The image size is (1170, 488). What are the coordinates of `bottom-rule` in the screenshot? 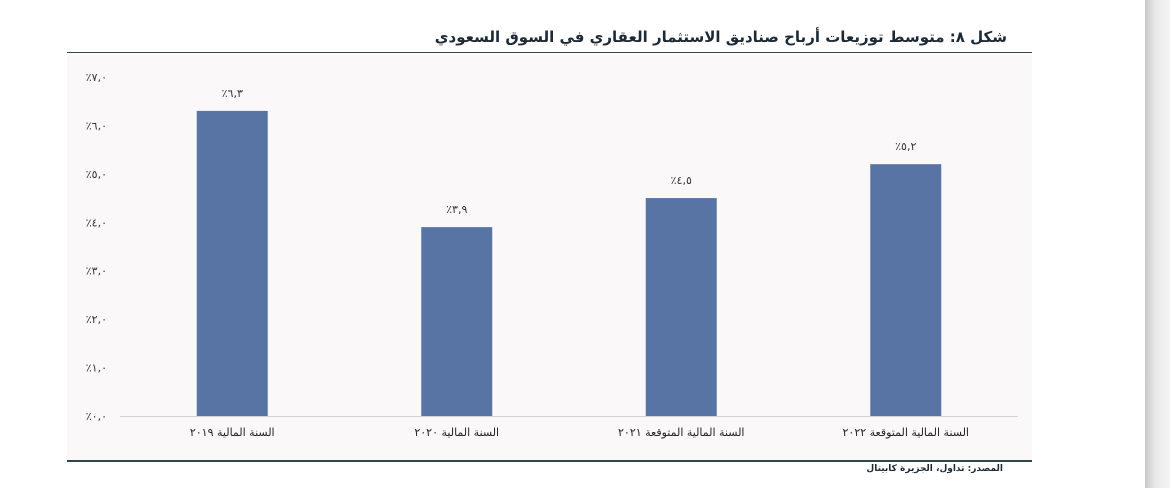 It's located at (549, 461).